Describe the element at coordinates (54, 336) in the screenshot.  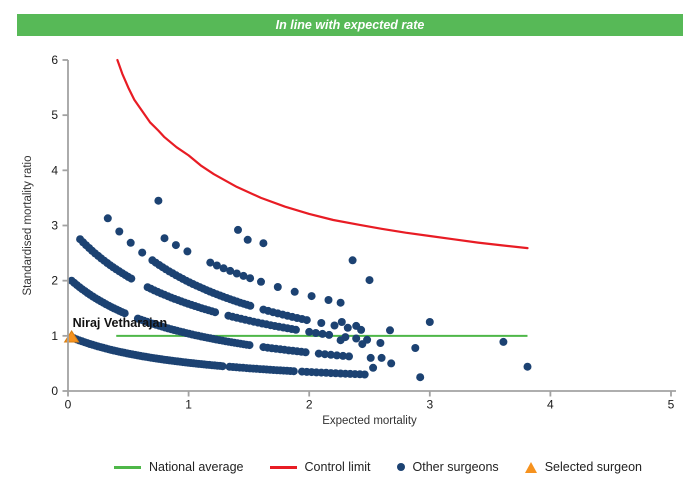
I see `y-tick-label: 1` at that location.